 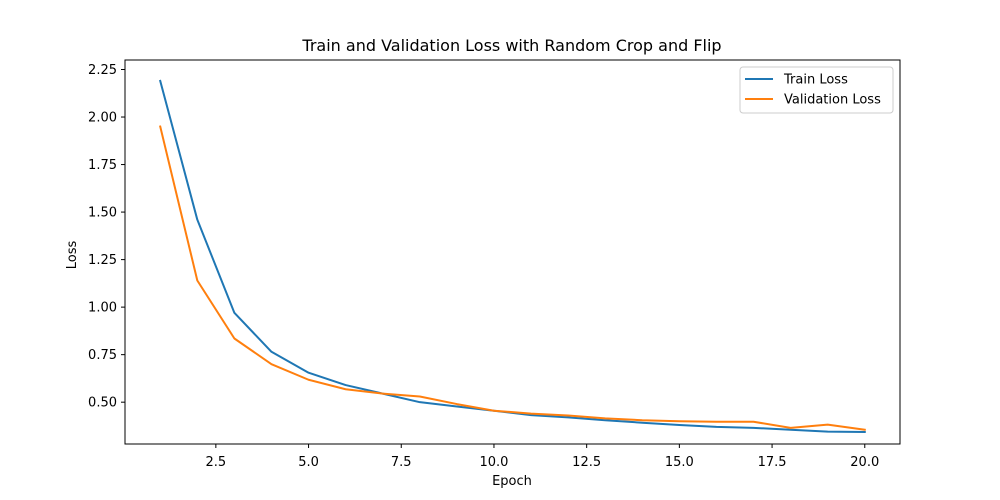 I want to click on x-tick-label: 5.0, so click(x=308, y=462).